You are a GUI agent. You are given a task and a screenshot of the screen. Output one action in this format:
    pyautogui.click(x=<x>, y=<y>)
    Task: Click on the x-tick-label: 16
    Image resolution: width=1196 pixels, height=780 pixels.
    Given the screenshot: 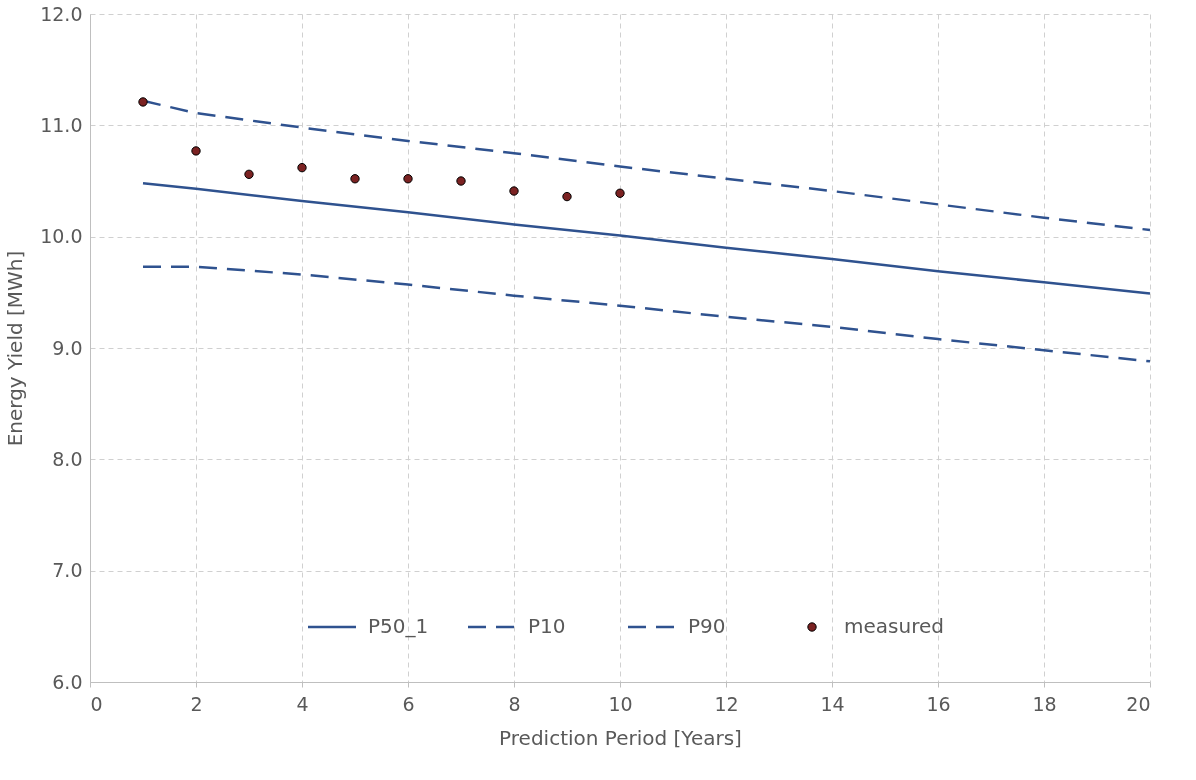 What is the action you would take?
    pyautogui.click(x=938, y=703)
    